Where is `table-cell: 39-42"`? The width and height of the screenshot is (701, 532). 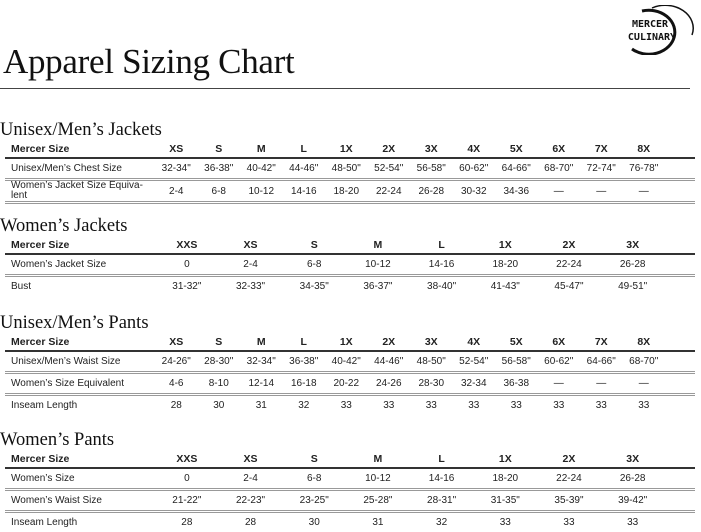 table-cell: 39-42" is located at coordinates (633, 501).